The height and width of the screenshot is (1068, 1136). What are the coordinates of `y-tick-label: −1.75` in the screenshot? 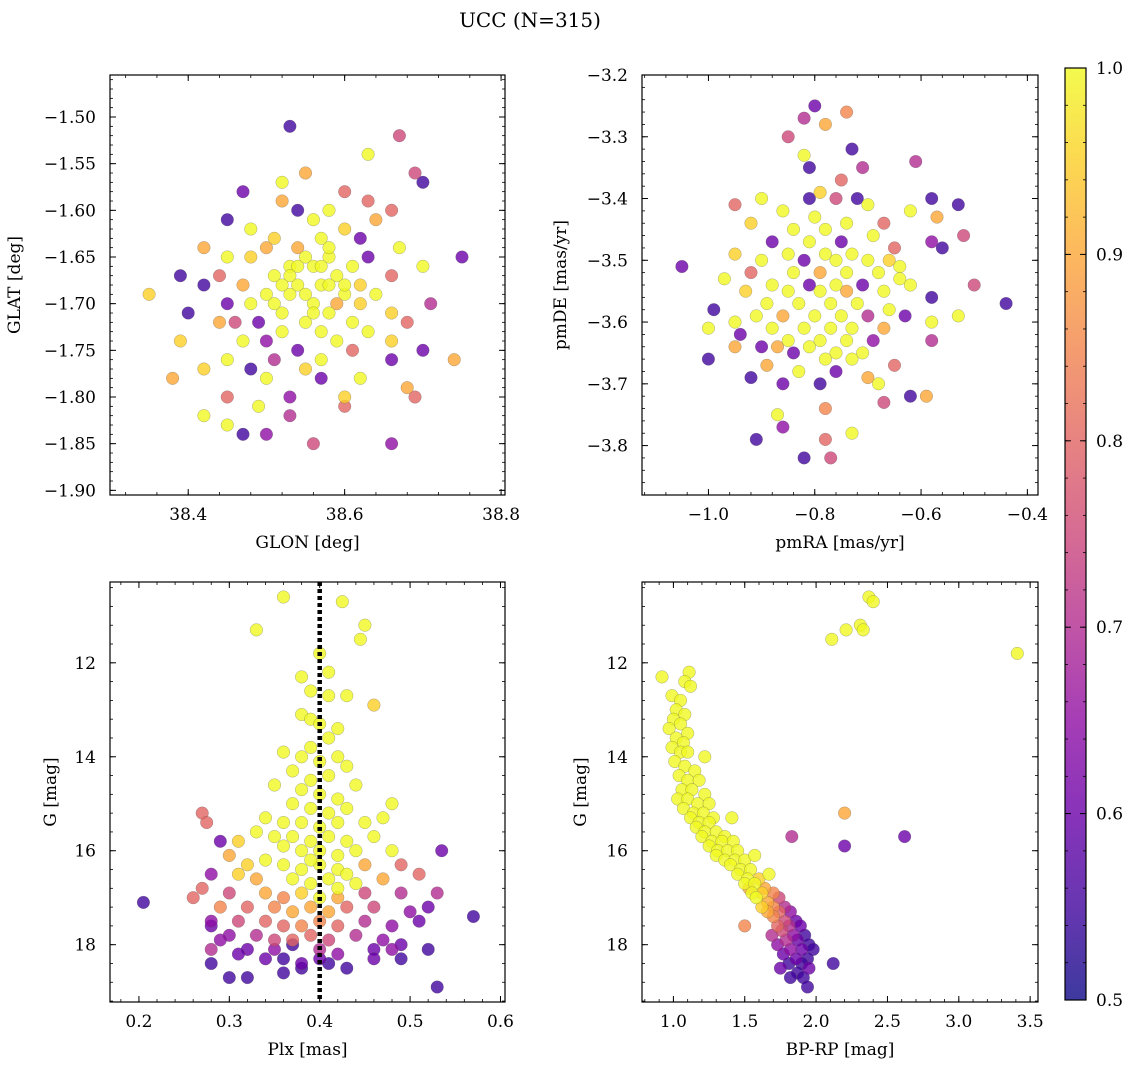 It's located at (70, 351).